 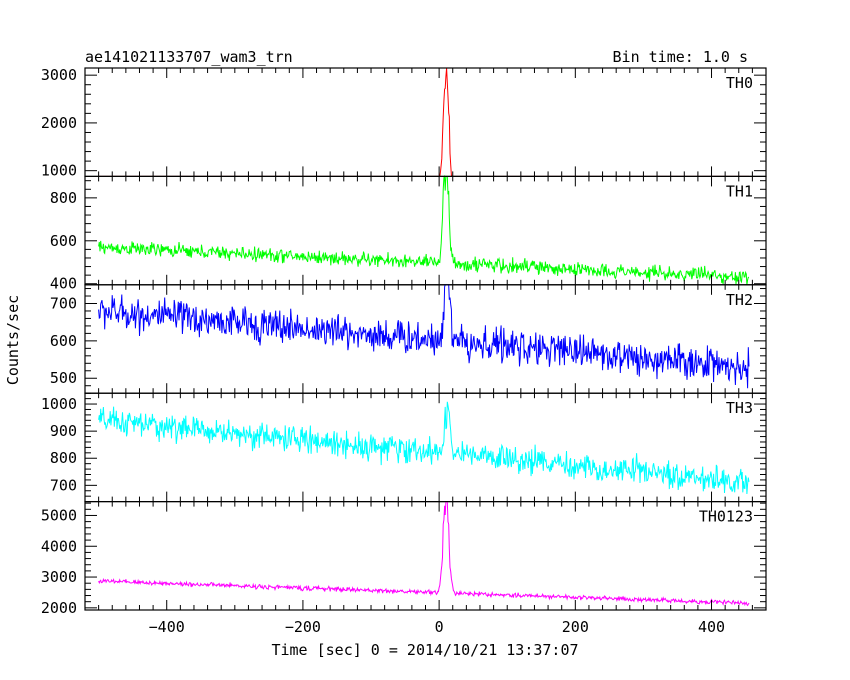 What do you see at coordinates (575, 627) in the screenshot?
I see `x-tick-label: 200` at bounding box center [575, 627].